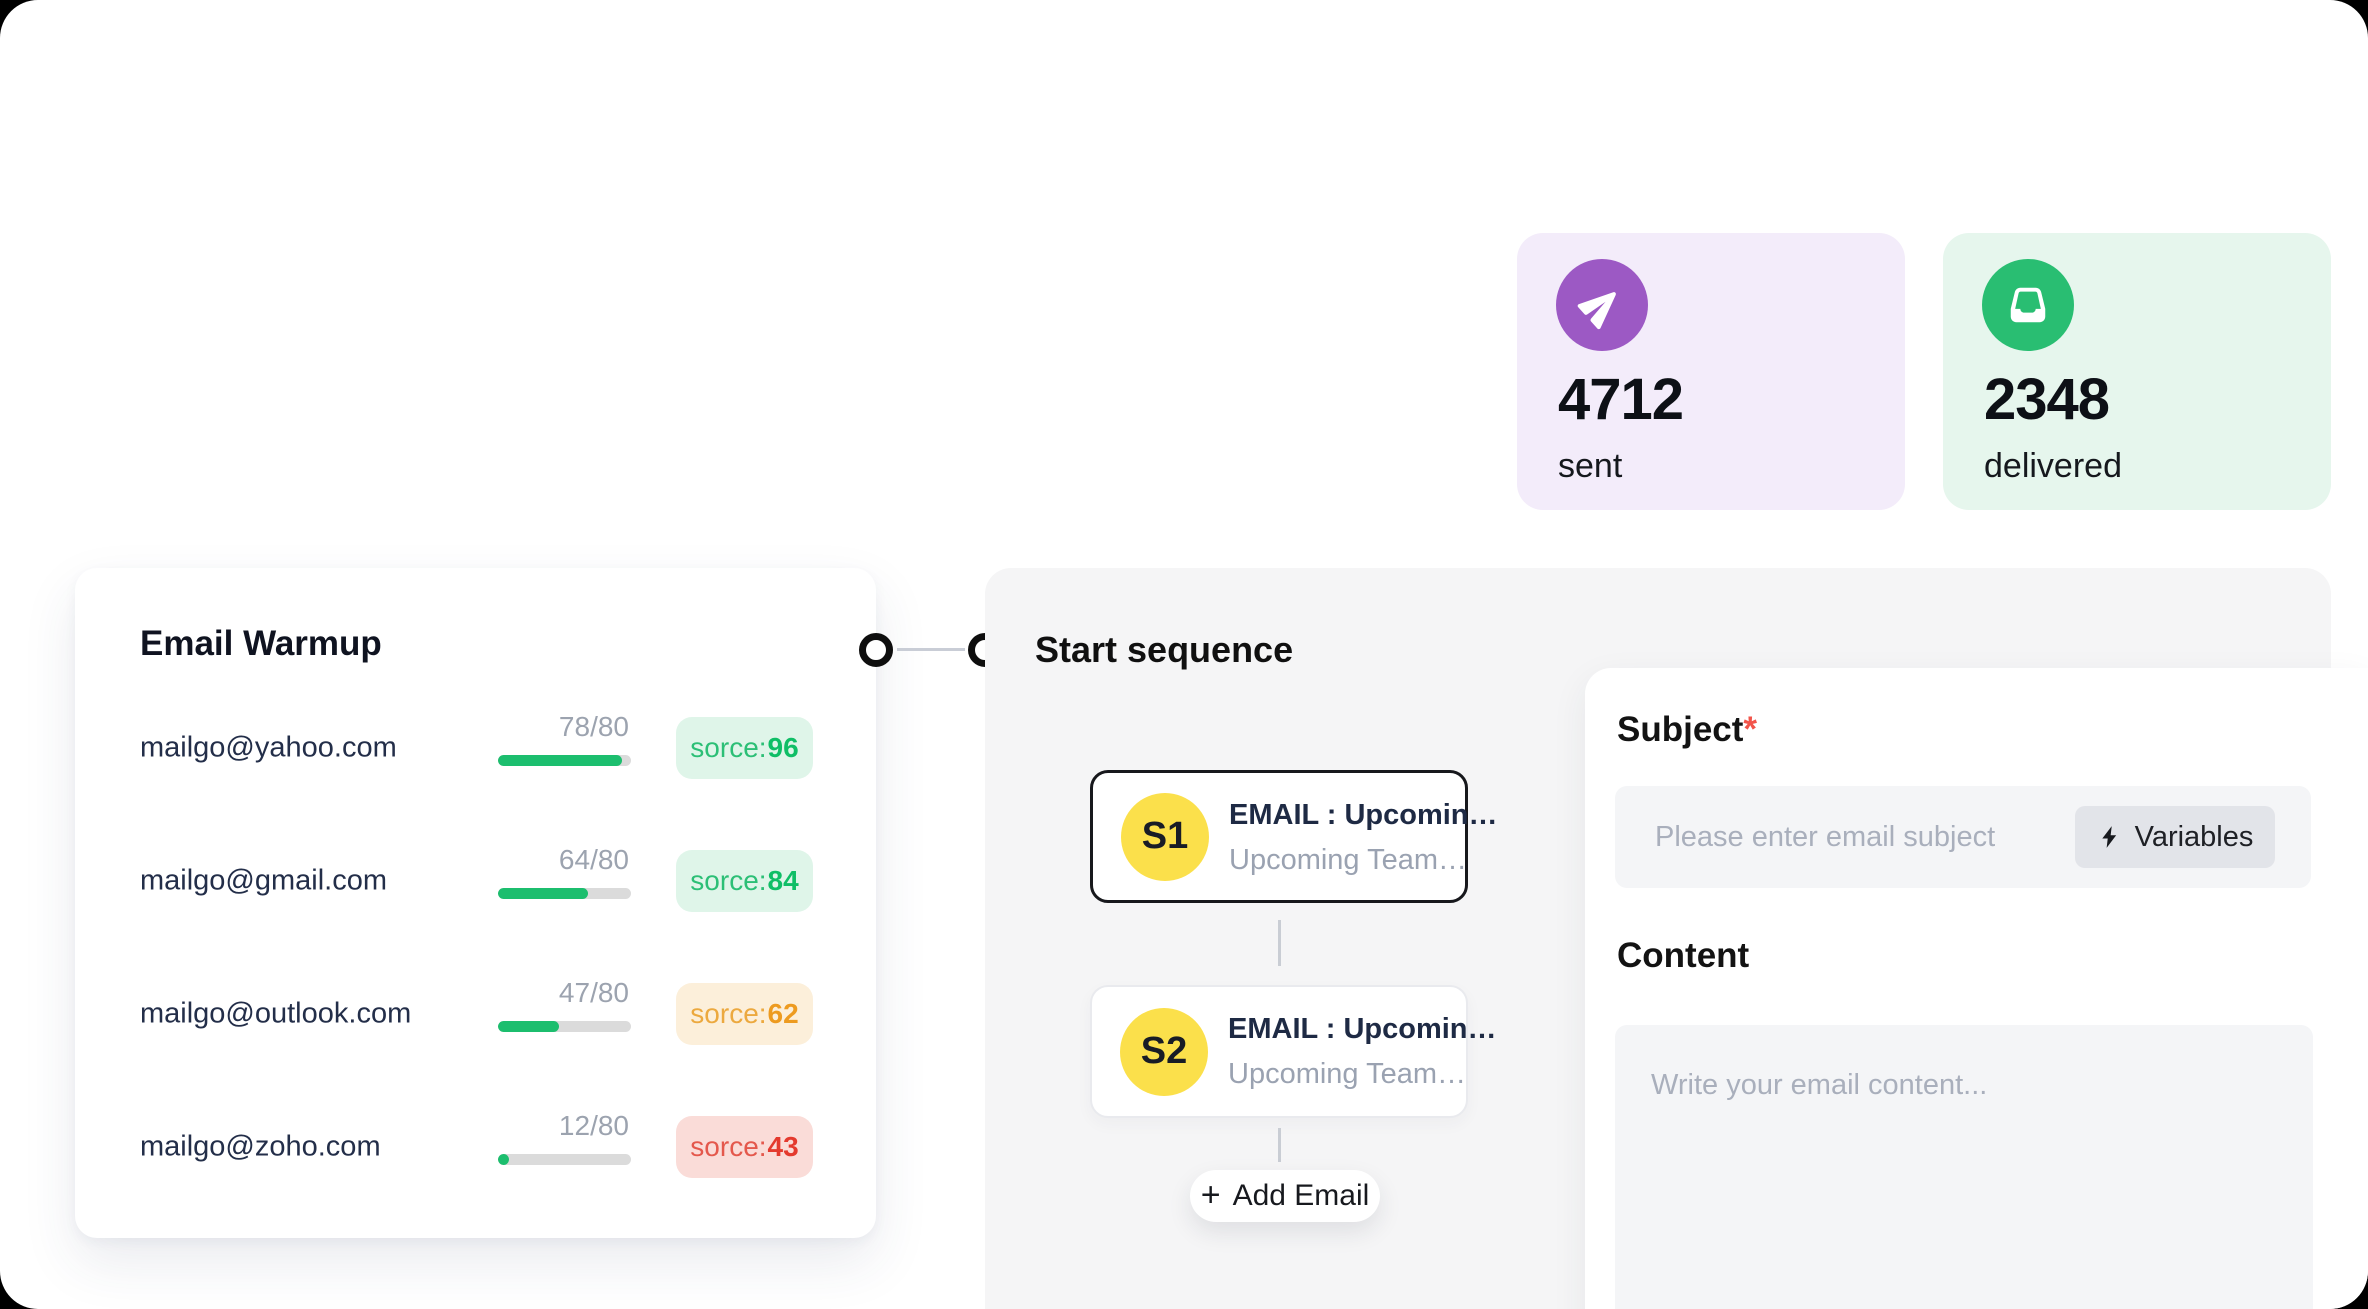 The height and width of the screenshot is (1309, 2368). I want to click on warmup-email: mailgo@gmail.com, so click(264, 880).